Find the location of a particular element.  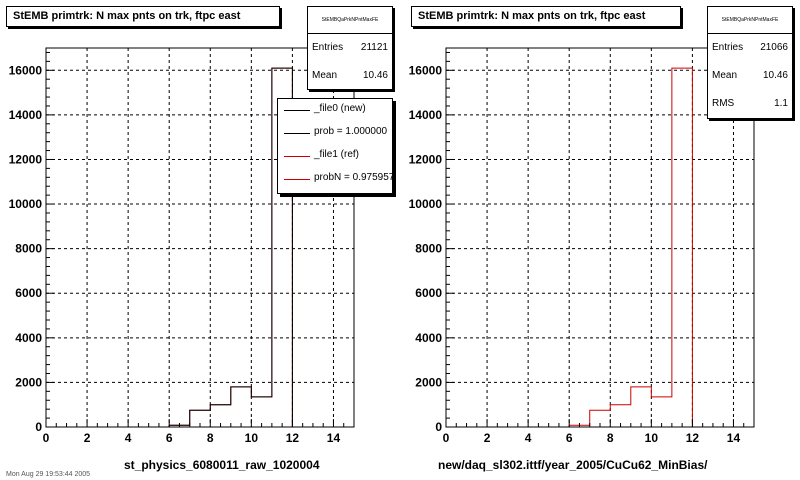

legend-entry: _file1 (ref) is located at coordinates (335, 156).